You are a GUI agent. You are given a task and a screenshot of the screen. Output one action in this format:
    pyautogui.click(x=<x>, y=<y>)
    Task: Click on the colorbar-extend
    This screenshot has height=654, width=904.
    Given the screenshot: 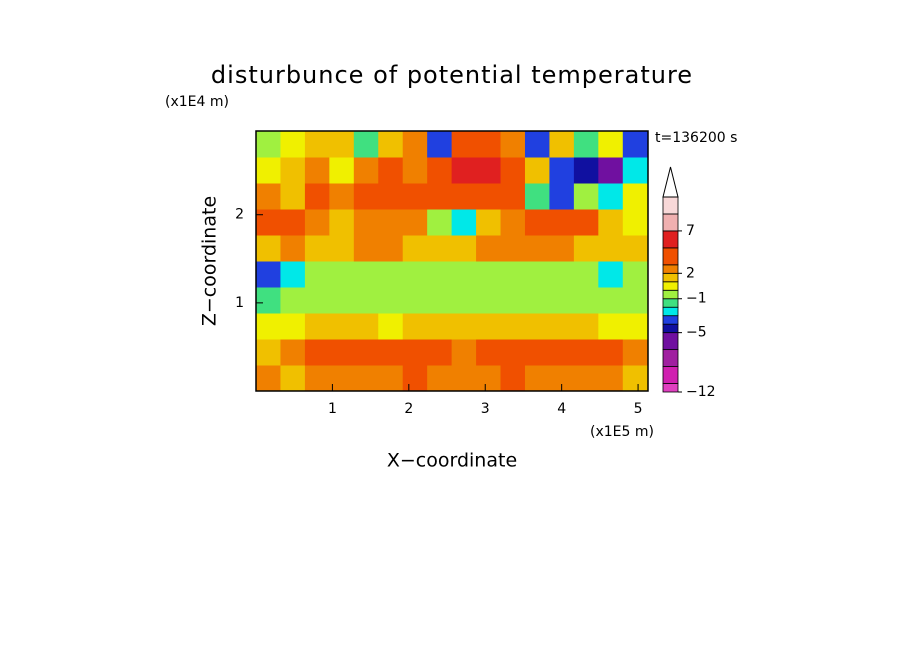 What is the action you would take?
    pyautogui.click(x=670, y=182)
    